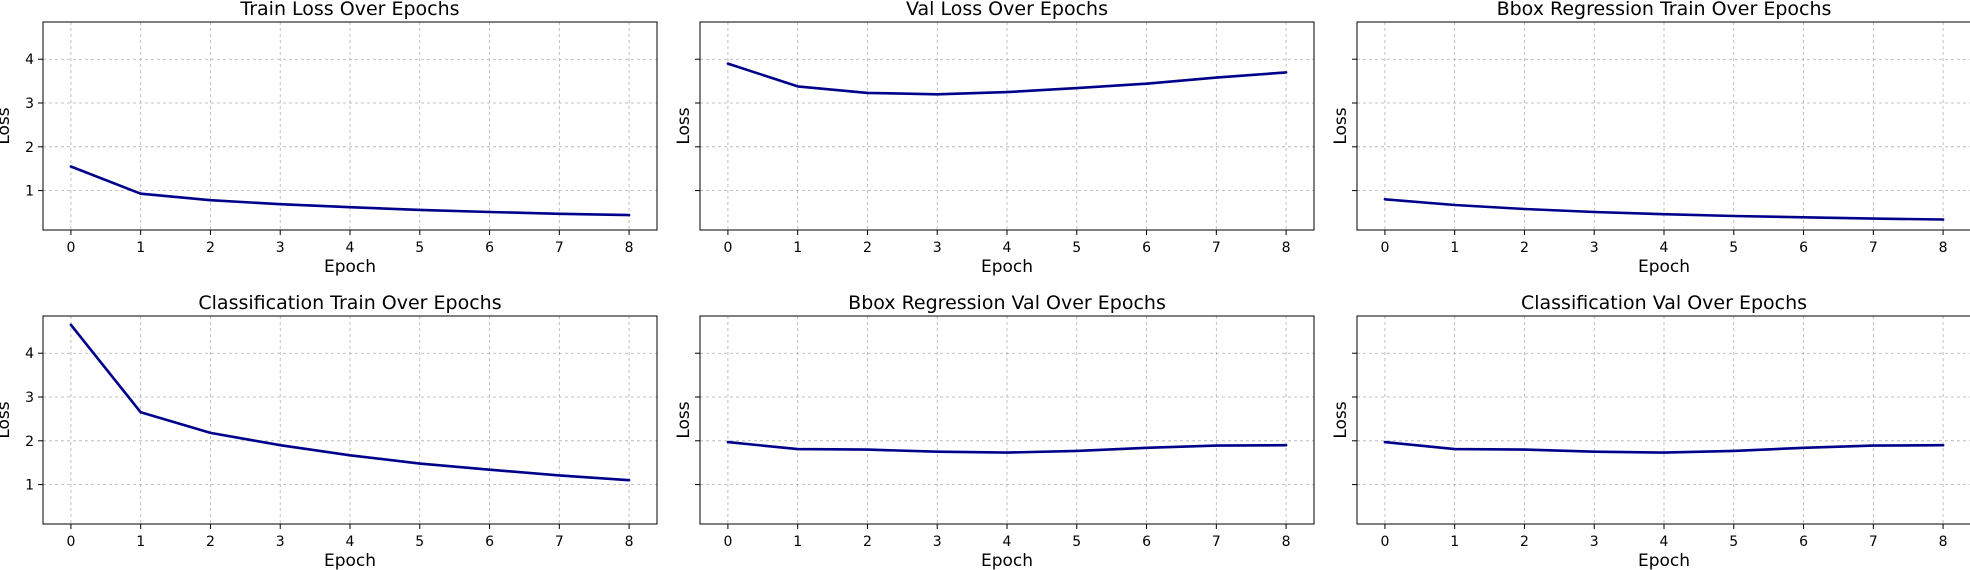 The height and width of the screenshot is (570, 1970). Describe the element at coordinates (1007, 303) in the screenshot. I see `chart-title: Bbox Regression Val Over Epochs` at that location.